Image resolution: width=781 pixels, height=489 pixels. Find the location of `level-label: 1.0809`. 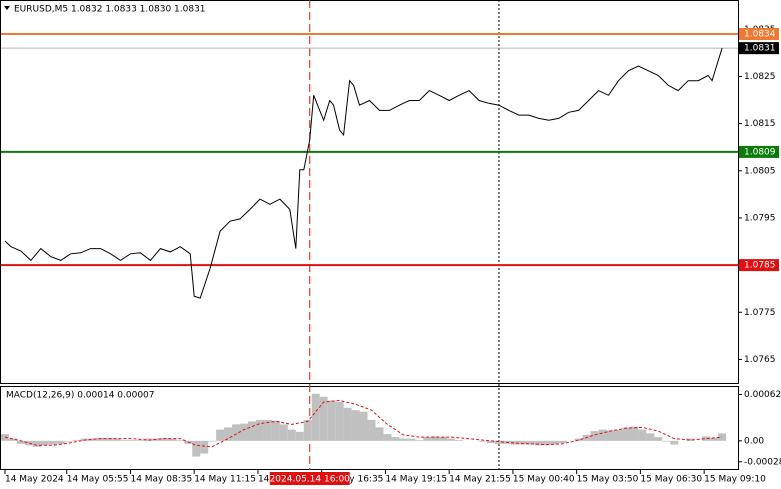

level-label: 1.0809 is located at coordinates (760, 152).